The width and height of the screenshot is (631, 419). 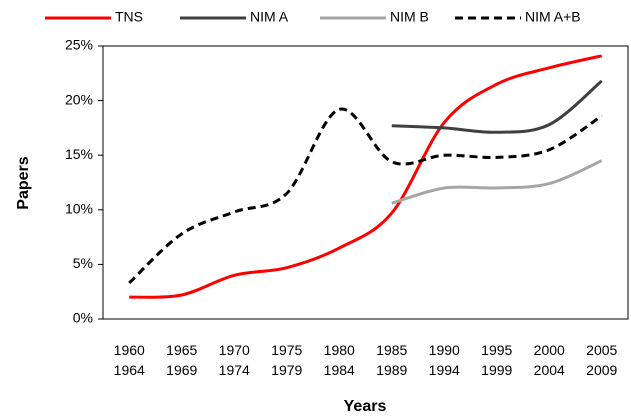 I want to click on x-tick-label: 2000 2004, so click(x=549, y=360).